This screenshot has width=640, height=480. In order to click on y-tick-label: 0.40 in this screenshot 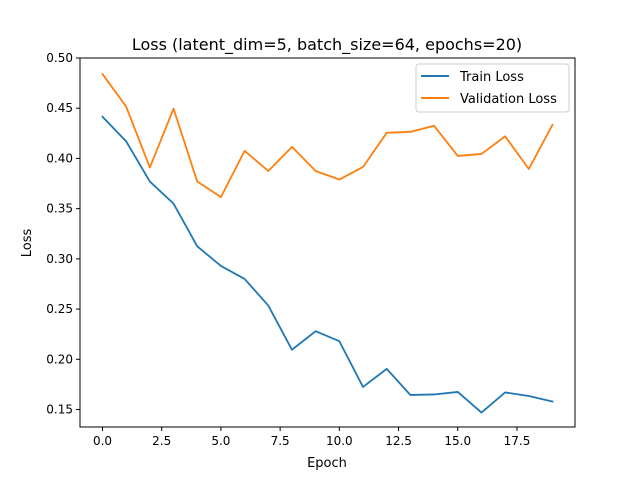, I will do `click(59, 158)`.